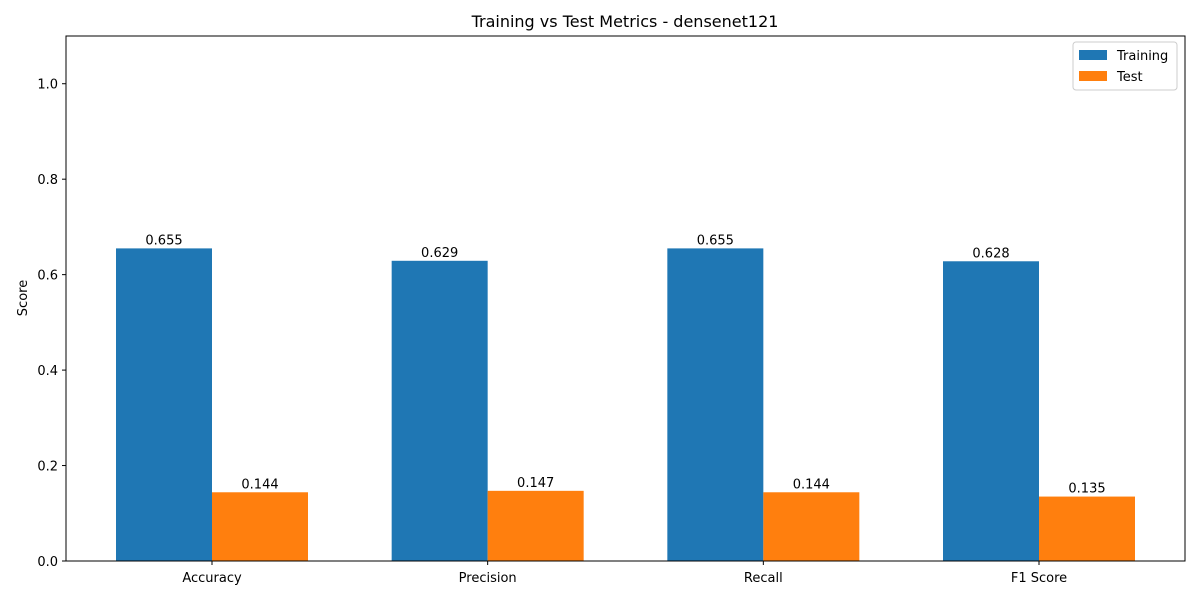  Describe the element at coordinates (811, 526) in the screenshot. I see `bar-test-recall` at that location.